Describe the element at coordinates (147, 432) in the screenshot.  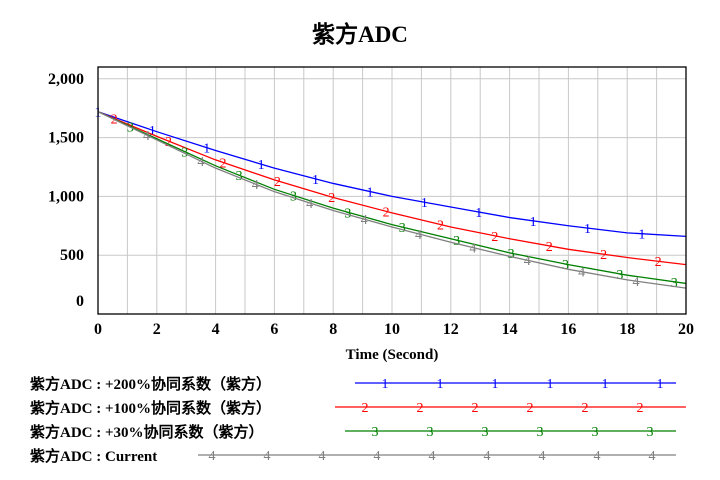
I see `legend-label-3: 紫方ADC : +30%协同系数（紫方）` at that location.